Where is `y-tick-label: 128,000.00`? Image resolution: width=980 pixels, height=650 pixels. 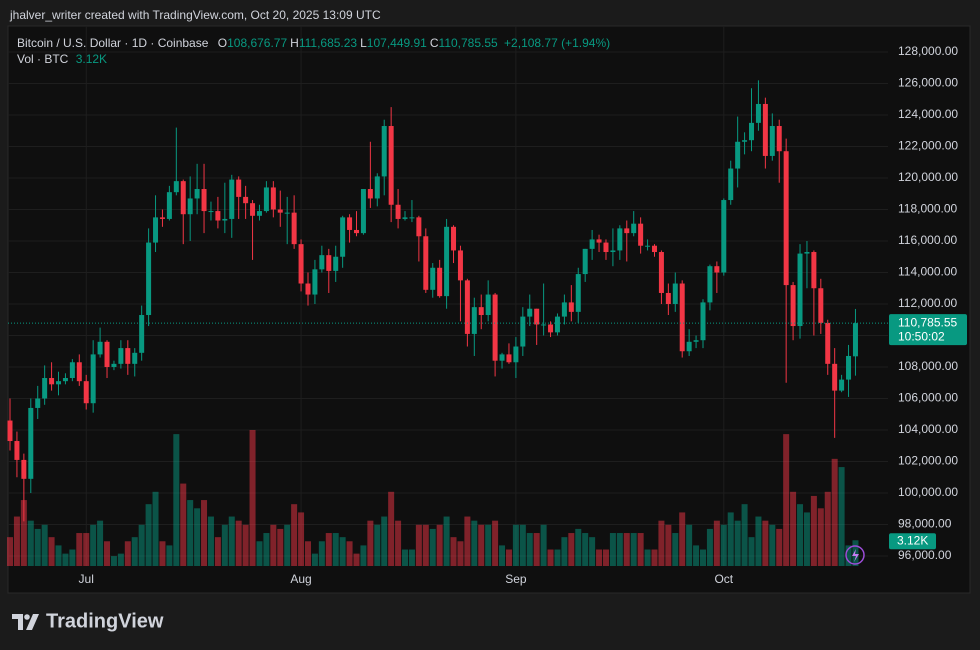 y-tick-label: 128,000.00 is located at coordinates (928, 51).